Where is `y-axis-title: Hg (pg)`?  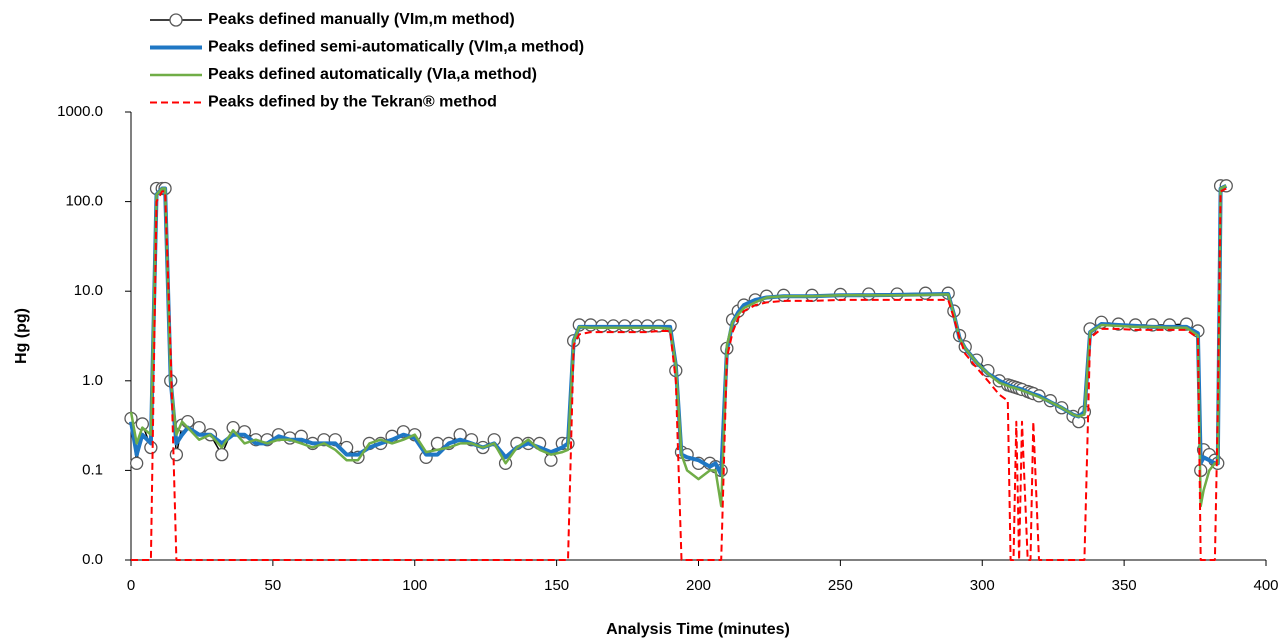 y-axis-title: Hg (pg) is located at coordinates (21, 336).